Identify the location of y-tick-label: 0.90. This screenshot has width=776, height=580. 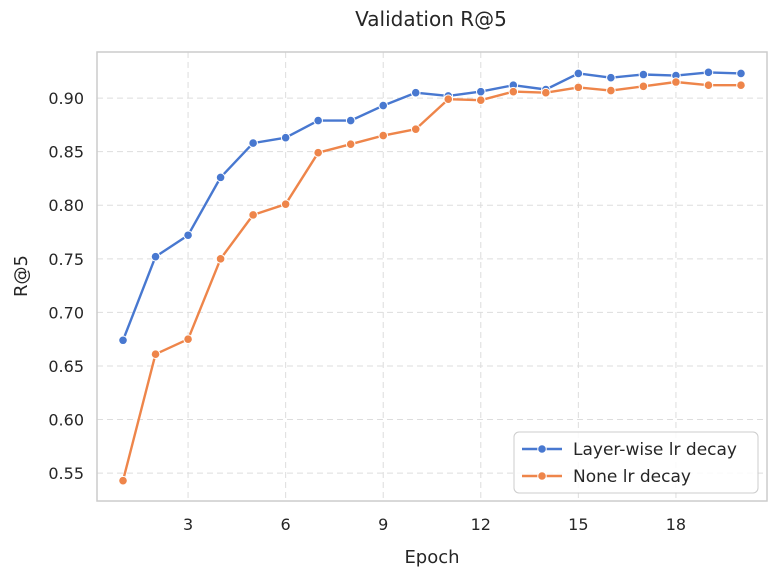
(66, 98).